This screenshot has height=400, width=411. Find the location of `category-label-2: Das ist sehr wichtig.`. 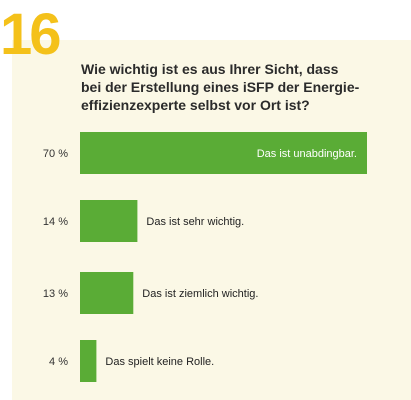

category-label-2: Das ist sehr wichtig. is located at coordinates (195, 222).